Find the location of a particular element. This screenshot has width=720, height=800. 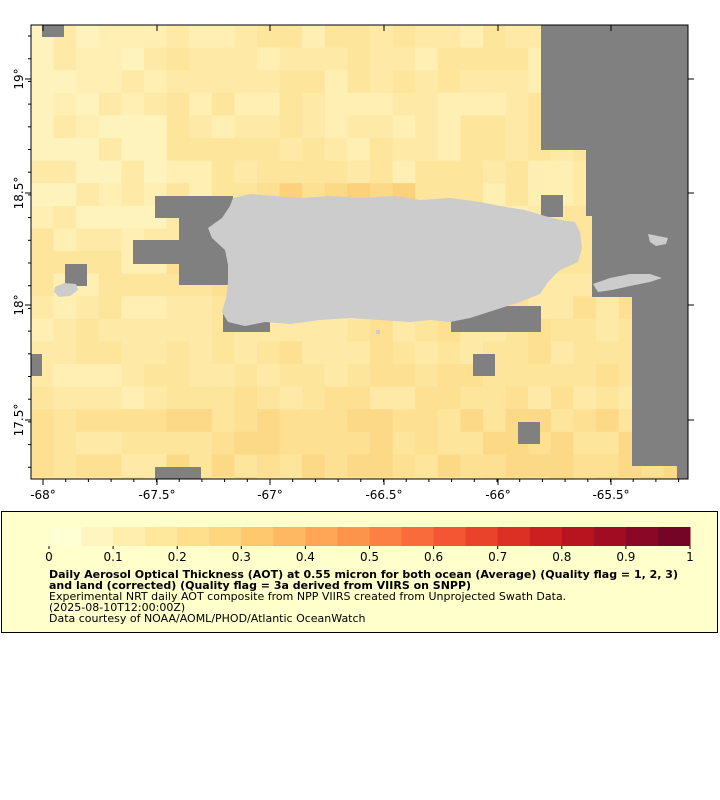

puerto-rico-land is located at coordinates (395, 260).